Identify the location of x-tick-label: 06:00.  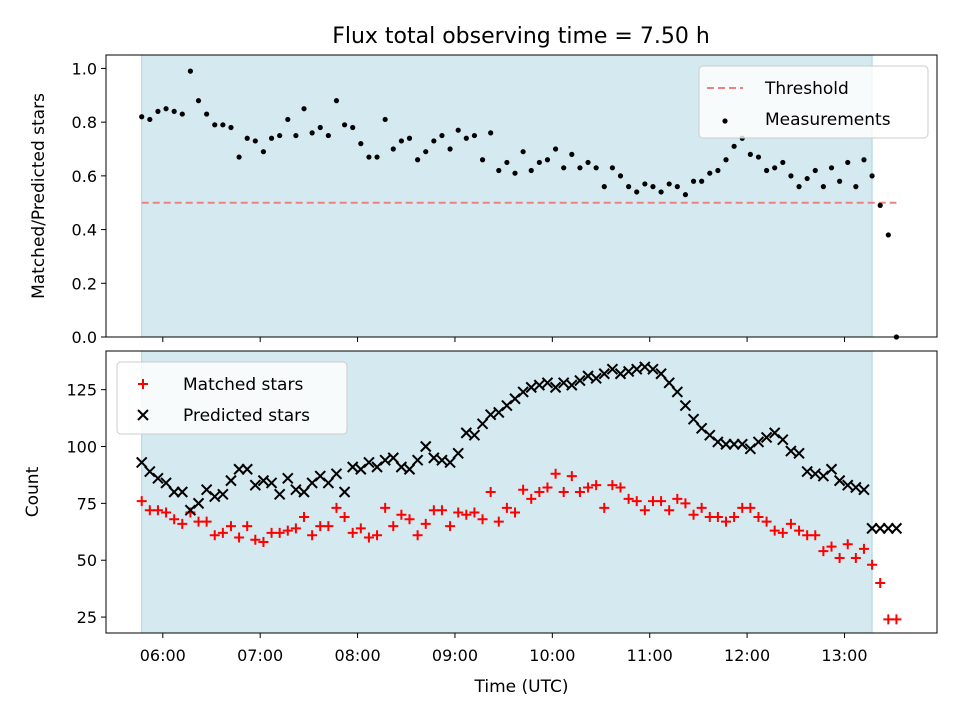
(163, 655).